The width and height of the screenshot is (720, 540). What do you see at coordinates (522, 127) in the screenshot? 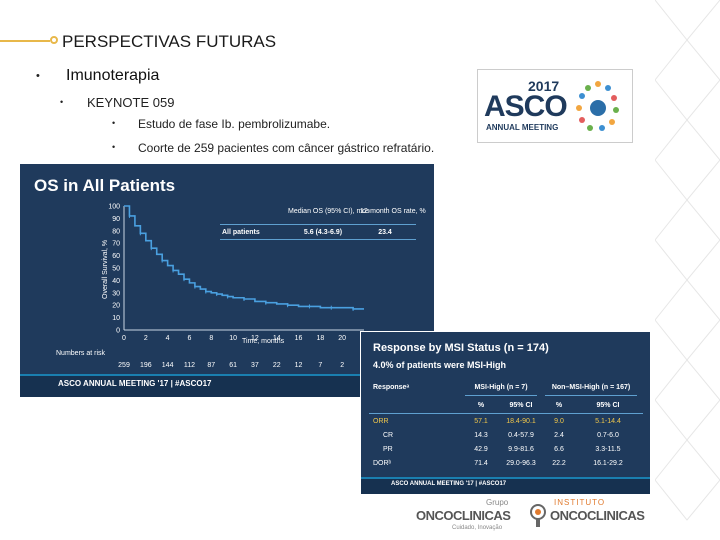
I see `asco-meeting: ANNUAL MEETING` at bounding box center [522, 127].